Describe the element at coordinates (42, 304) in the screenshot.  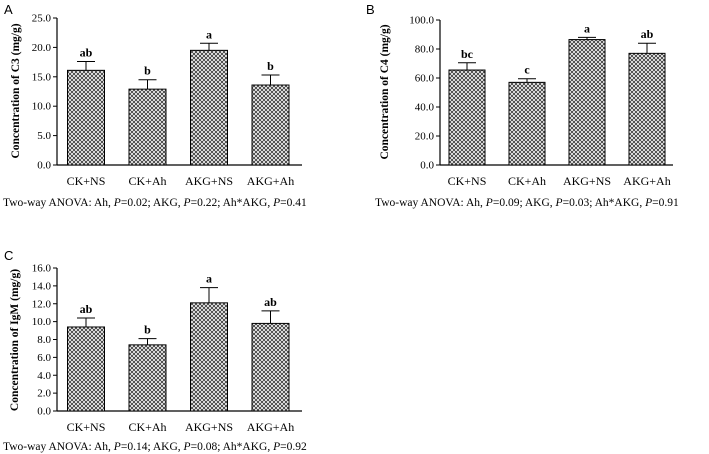
I see `y-tick-label: 12.0` at that location.